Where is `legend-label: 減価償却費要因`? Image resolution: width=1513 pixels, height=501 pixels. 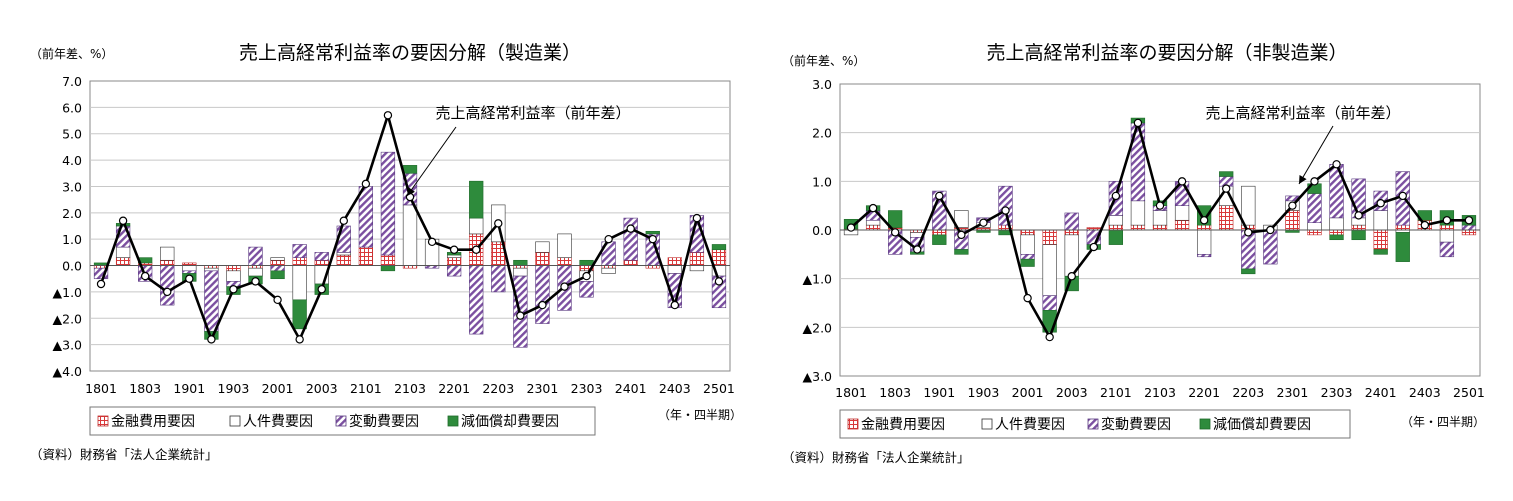
legend-label: 減価償却費要因 is located at coordinates (1262, 424).